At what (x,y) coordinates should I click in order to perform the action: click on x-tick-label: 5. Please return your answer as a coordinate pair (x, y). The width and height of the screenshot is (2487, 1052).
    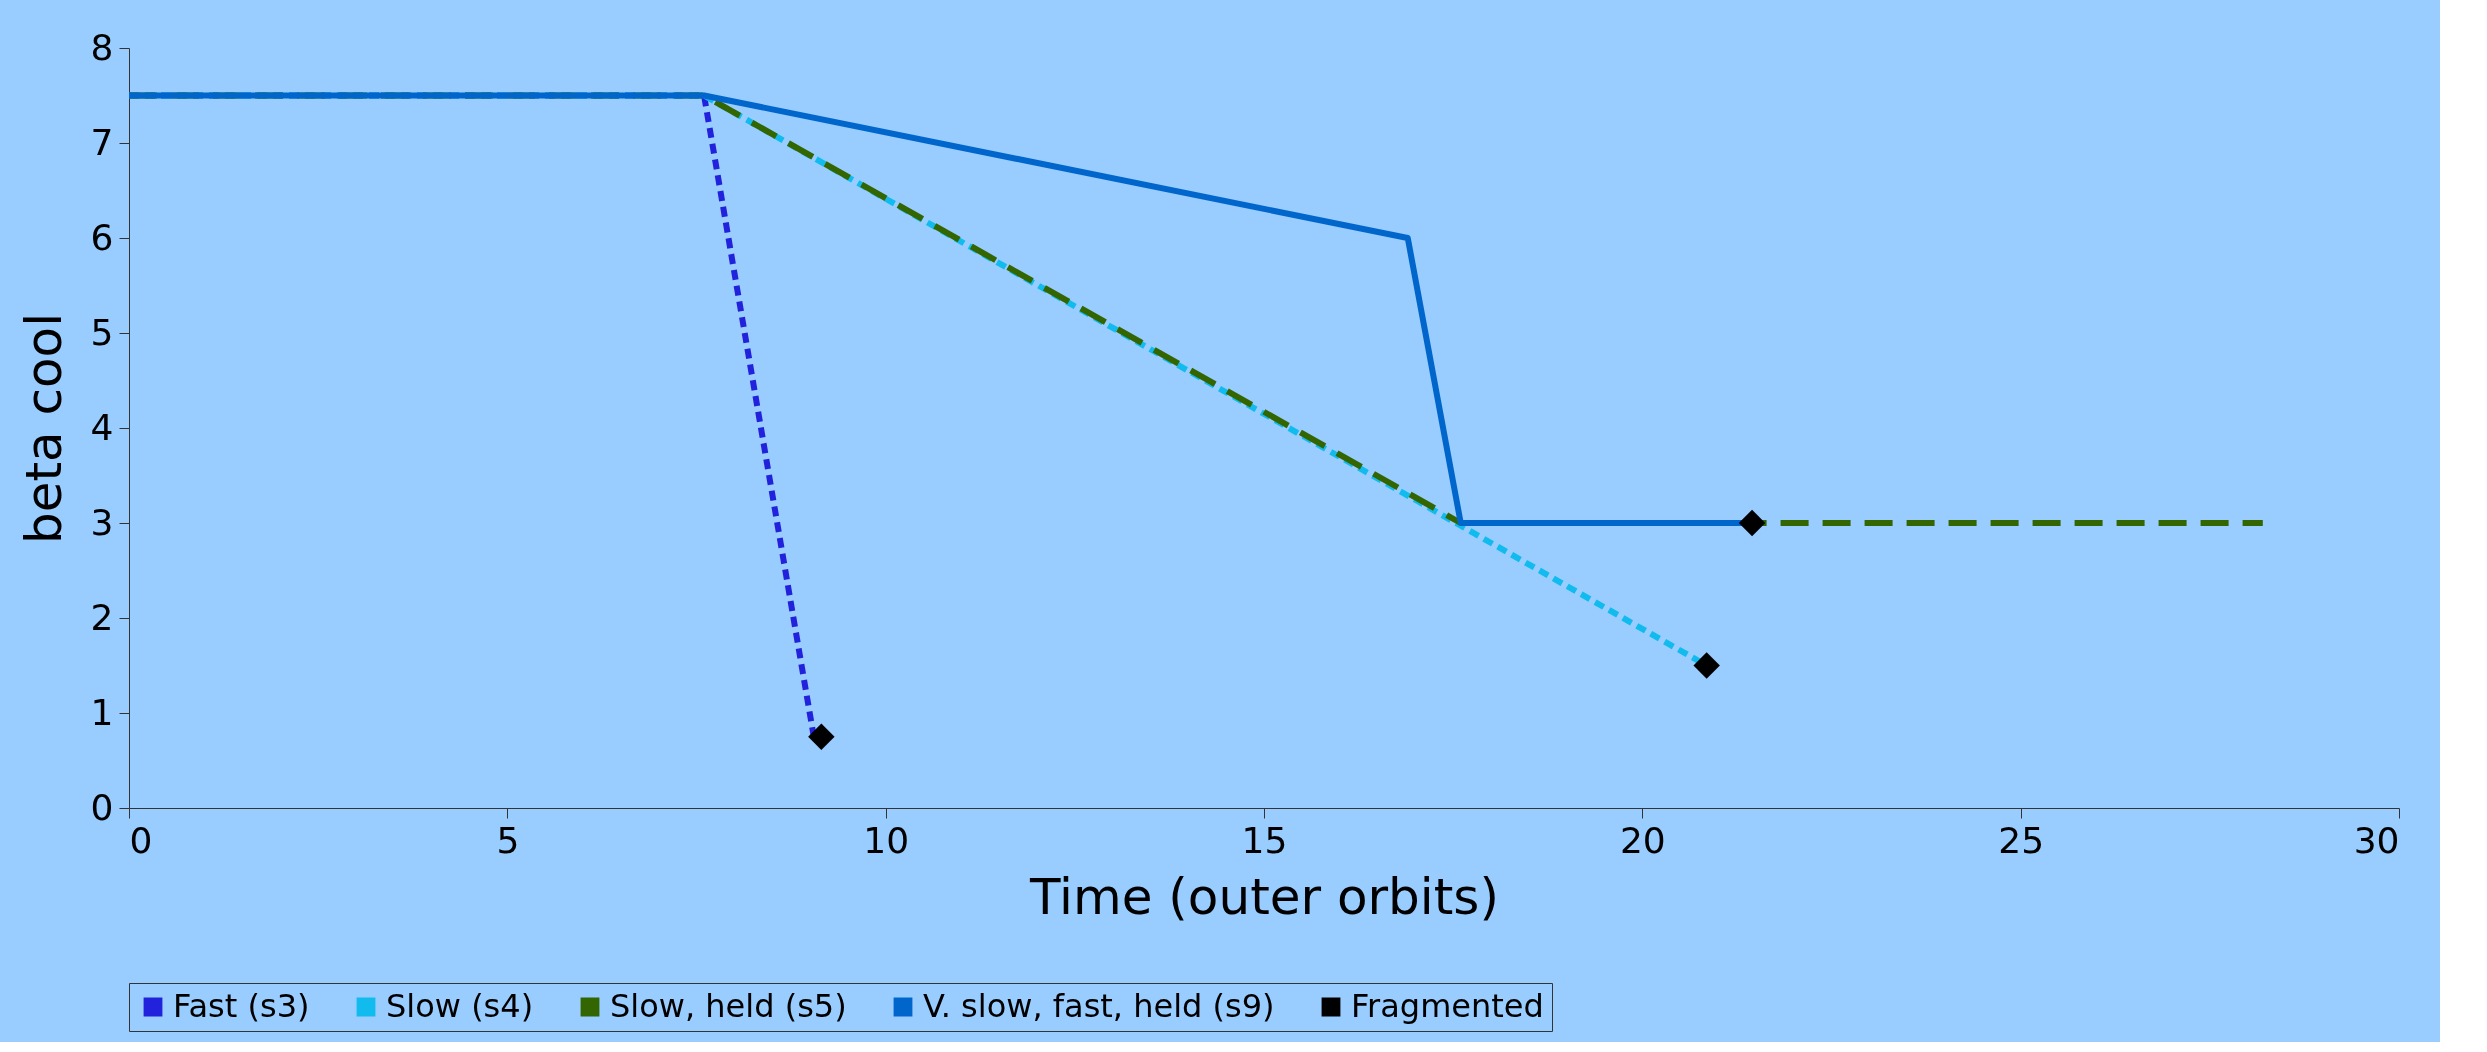
    Looking at the image, I should click on (508, 840).